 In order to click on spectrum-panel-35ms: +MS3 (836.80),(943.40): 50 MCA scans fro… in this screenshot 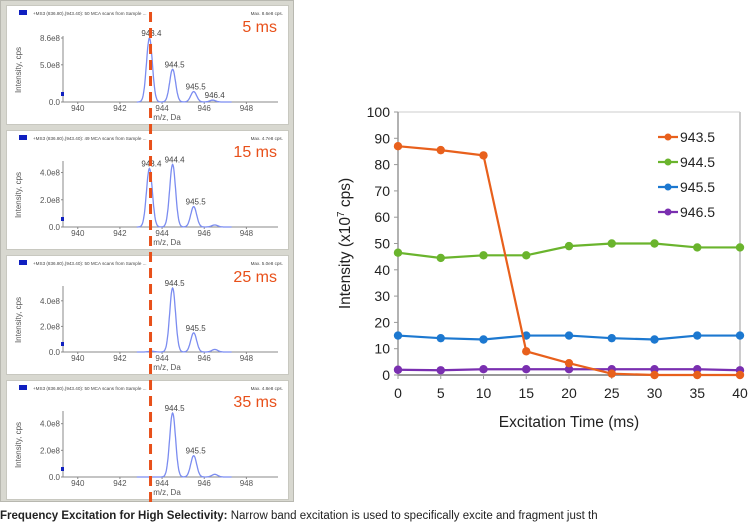, I will do `click(147, 440)`.